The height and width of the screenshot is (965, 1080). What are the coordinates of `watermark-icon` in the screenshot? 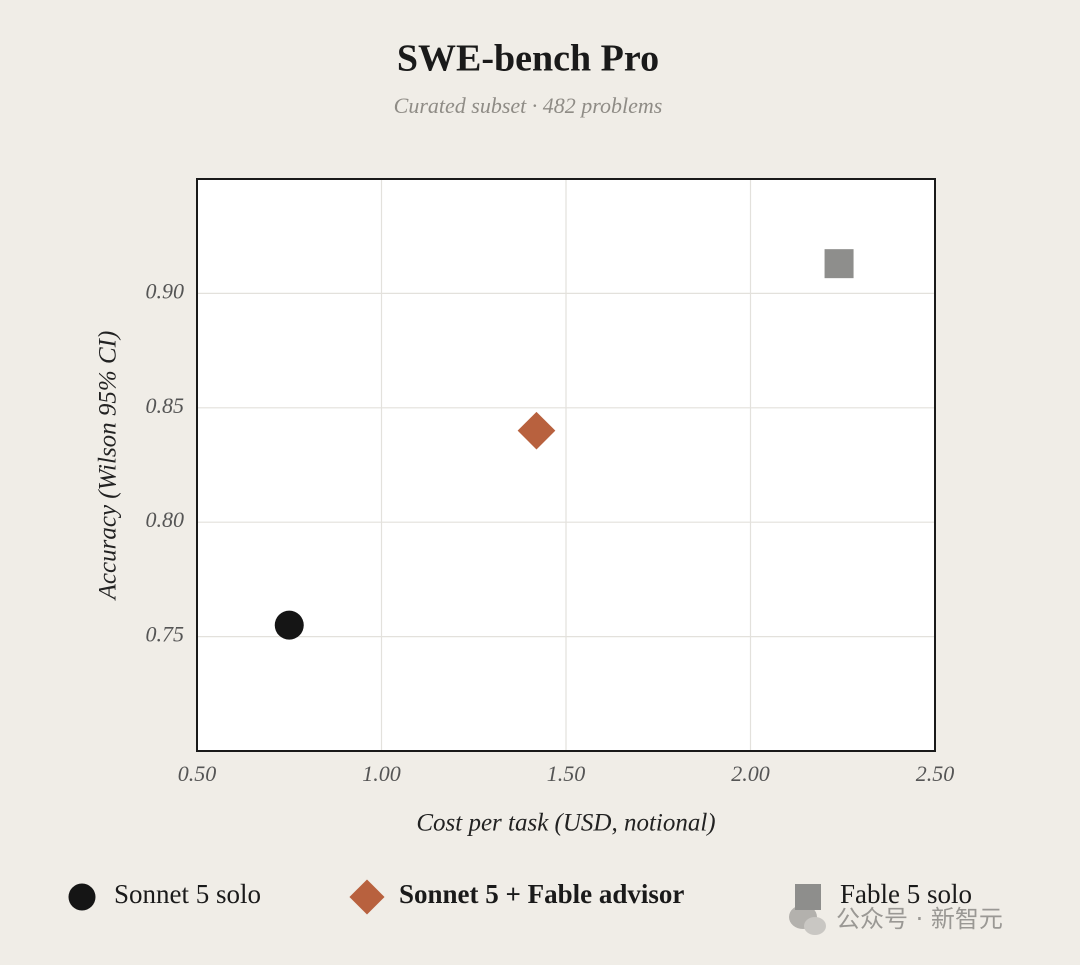 It's located at (815, 926).